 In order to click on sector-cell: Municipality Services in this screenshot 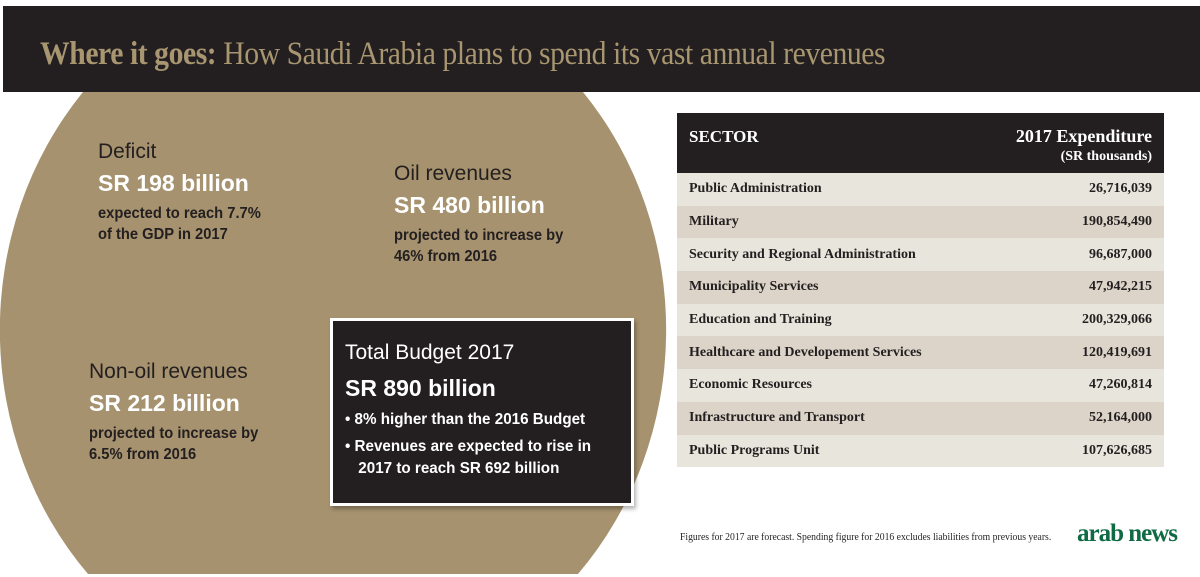, I will do `click(754, 287)`.